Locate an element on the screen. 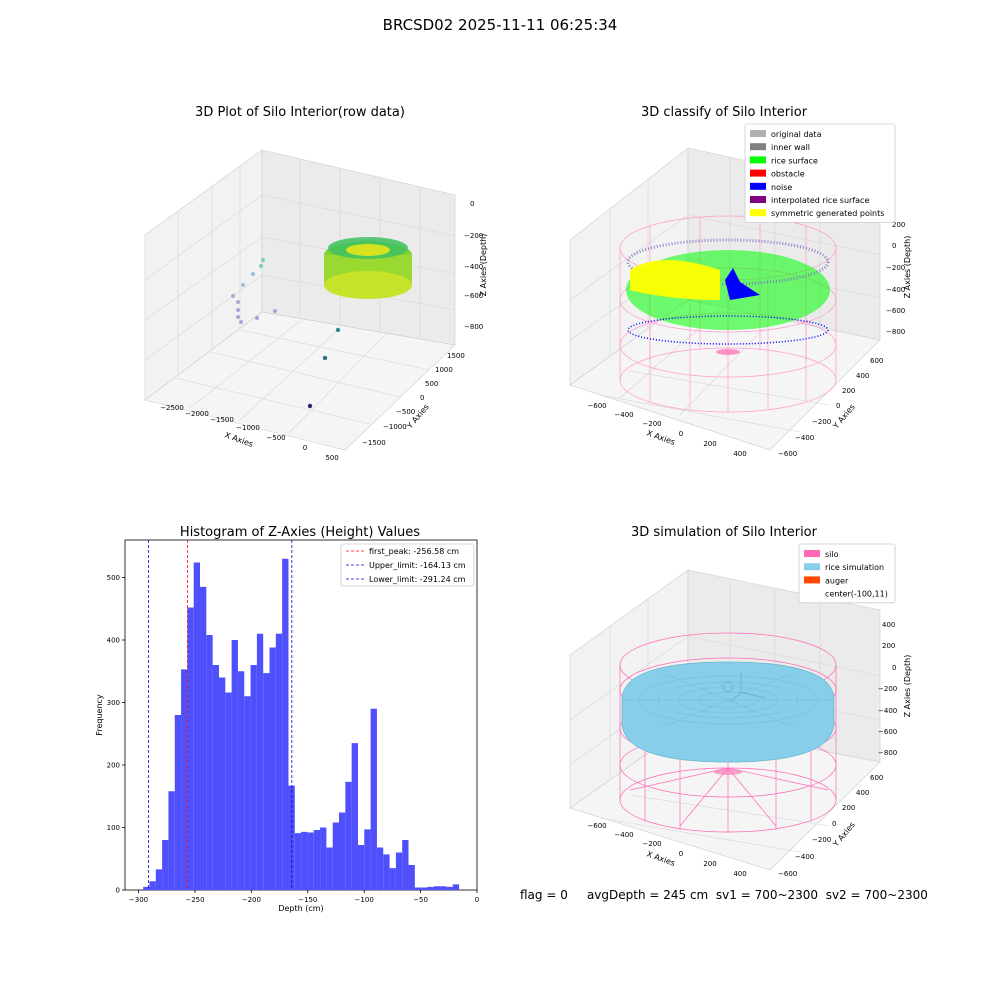  panel-1-ztick: −200 is located at coordinates (473, 236).